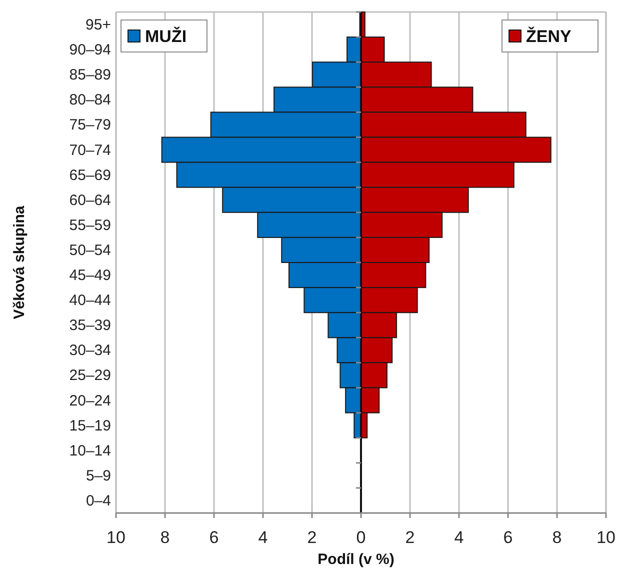  What do you see at coordinates (98, 501) in the screenshot?
I see `y-tick-label: 0–4` at bounding box center [98, 501].